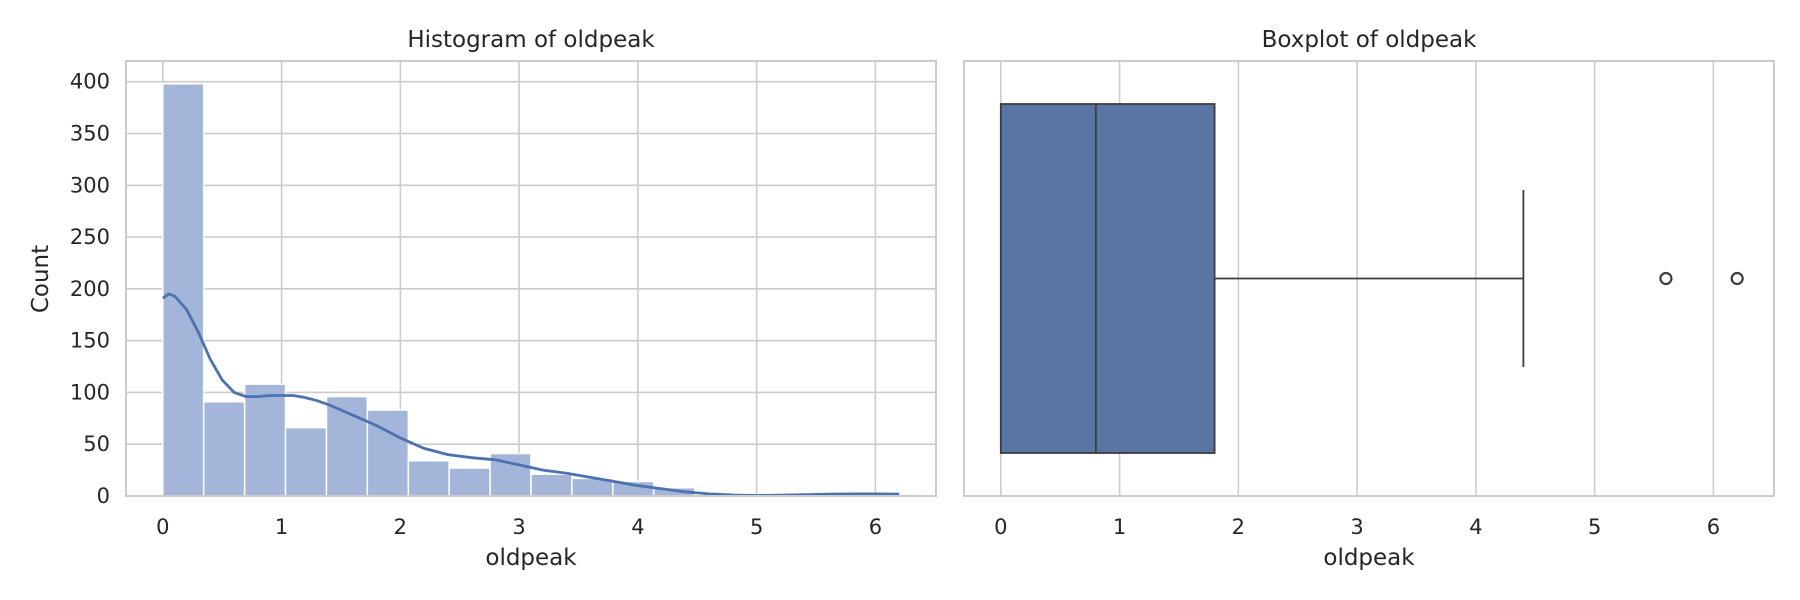  Describe the element at coordinates (90, 185) in the screenshot. I see `y-tick-label: 300` at that location.